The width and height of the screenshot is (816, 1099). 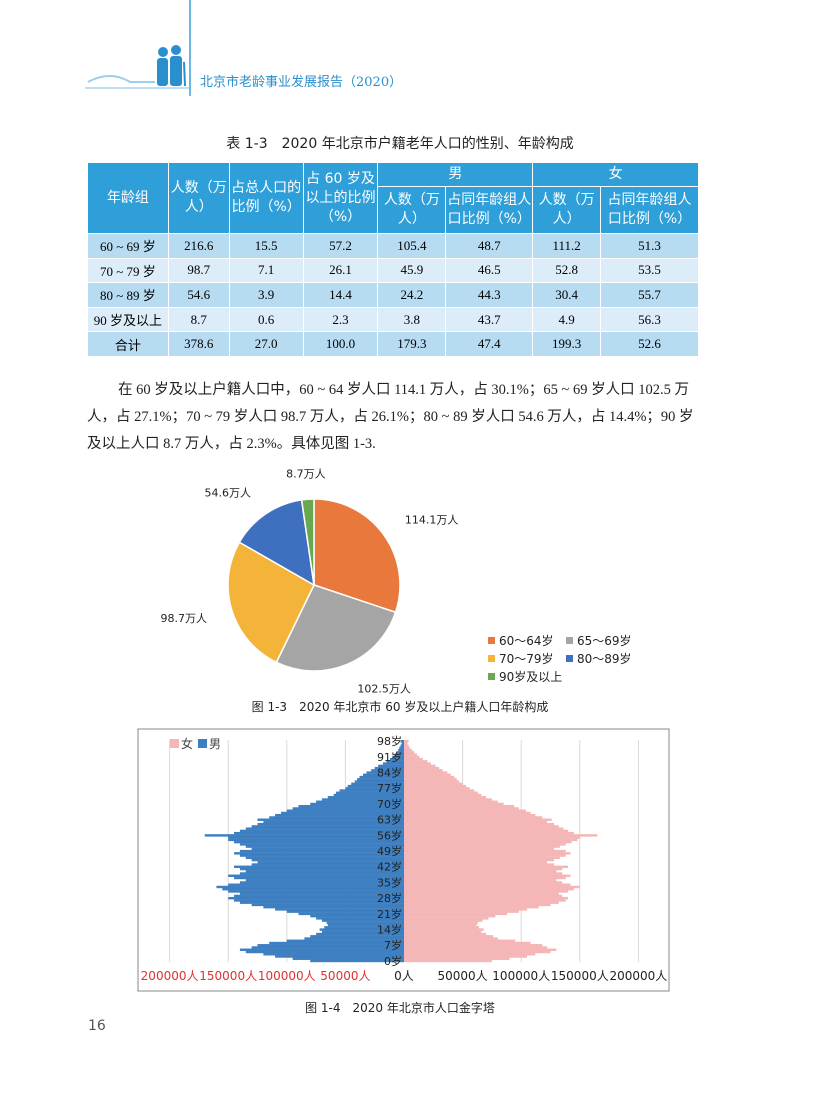 What do you see at coordinates (604, 658) in the screenshot?
I see `legend-label: 80～89岁` at bounding box center [604, 658].